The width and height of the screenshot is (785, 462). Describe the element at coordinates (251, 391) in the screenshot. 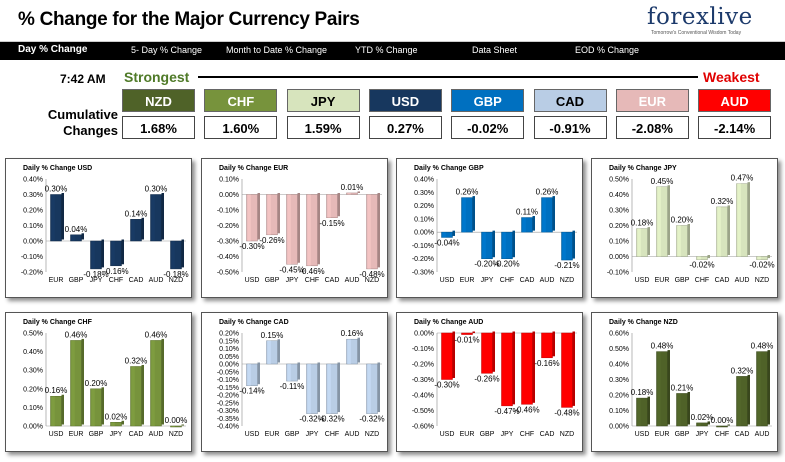

I see `data-label: -0.14%` at that location.